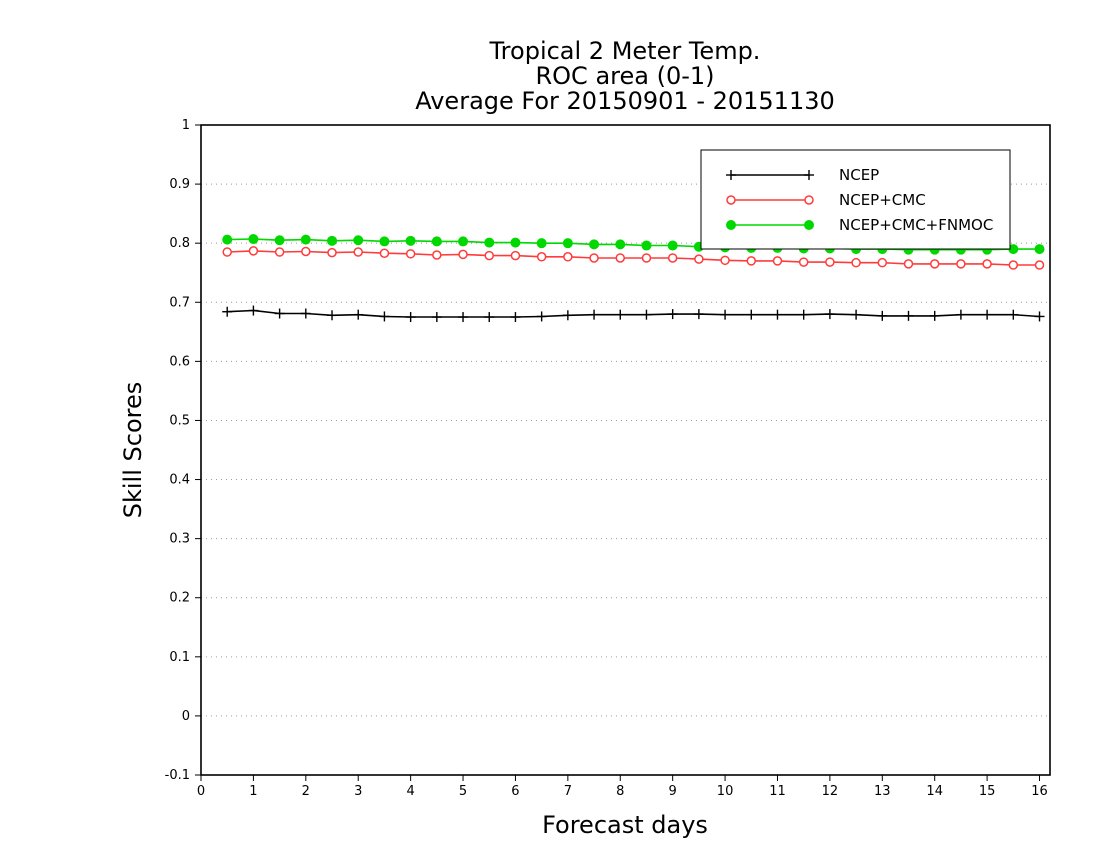 Image resolution: width=1100 pixels, height=850 pixels. I want to click on series-line, so click(633, 313).